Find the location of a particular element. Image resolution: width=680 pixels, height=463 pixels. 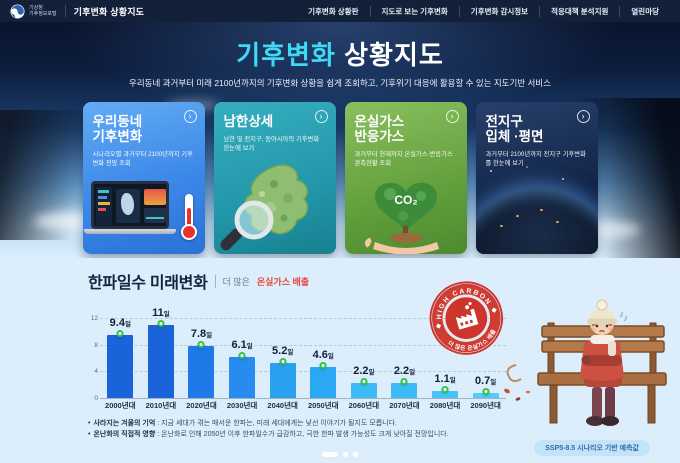

bar-column: 11일 2010년대 is located at coordinates (161, 358).